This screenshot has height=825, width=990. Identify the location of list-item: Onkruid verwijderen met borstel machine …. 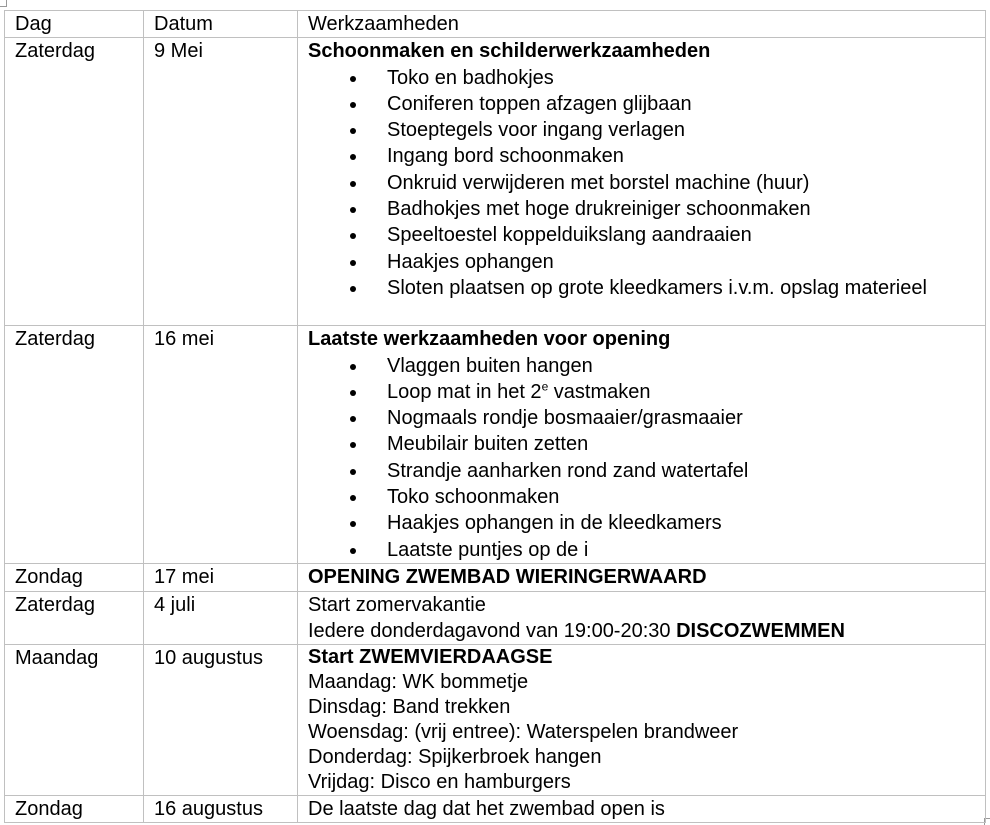
(646, 183).